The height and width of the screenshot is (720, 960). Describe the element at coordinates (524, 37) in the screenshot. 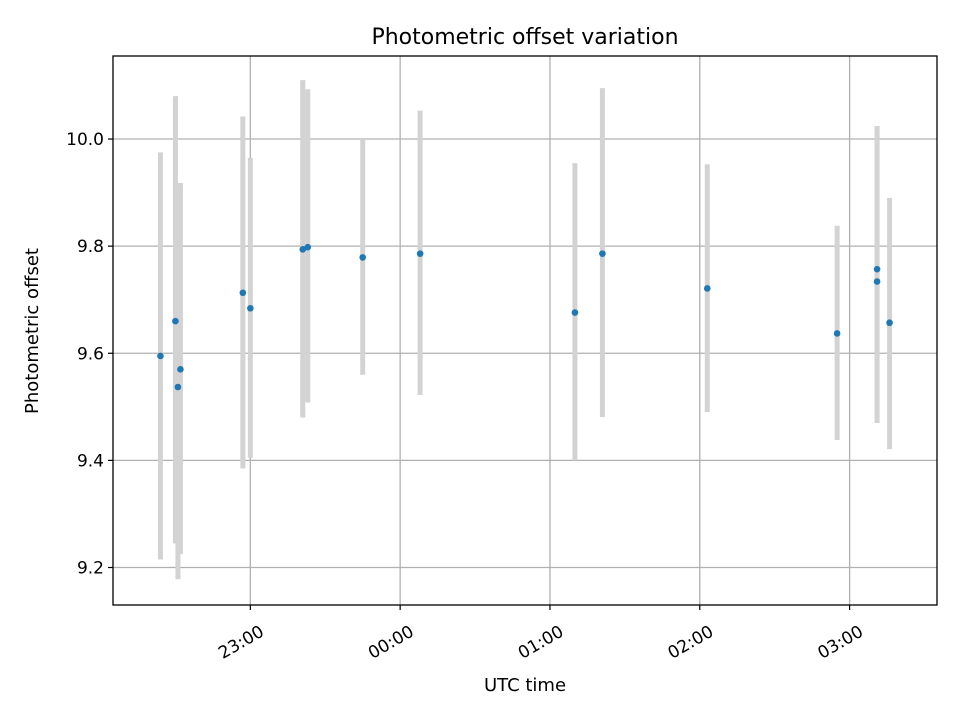

I see `chart-title: Photometric offset variation` at that location.